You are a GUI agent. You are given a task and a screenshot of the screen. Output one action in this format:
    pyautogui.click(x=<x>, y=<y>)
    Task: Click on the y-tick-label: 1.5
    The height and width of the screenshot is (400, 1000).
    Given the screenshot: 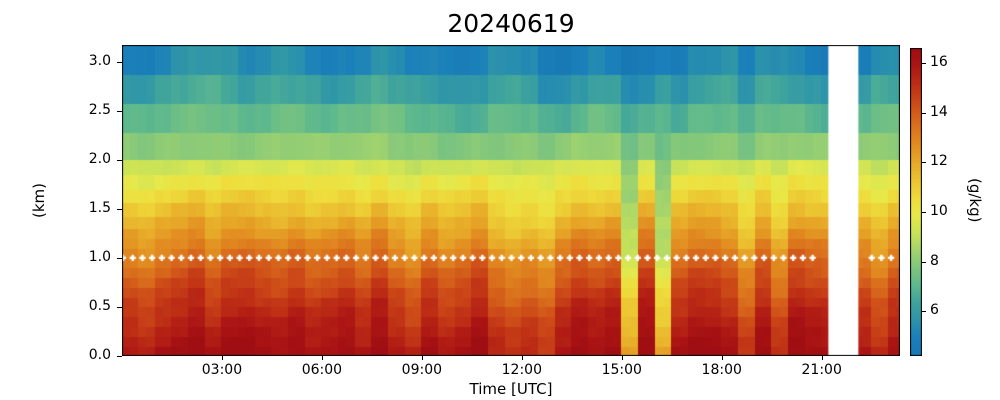 What is the action you would take?
    pyautogui.click(x=99, y=207)
    